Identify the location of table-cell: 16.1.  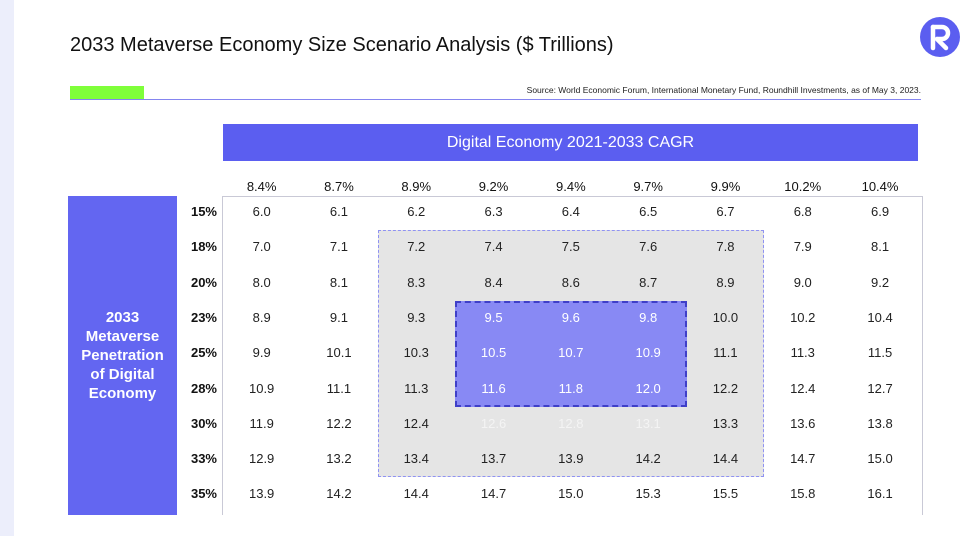
(880, 494).